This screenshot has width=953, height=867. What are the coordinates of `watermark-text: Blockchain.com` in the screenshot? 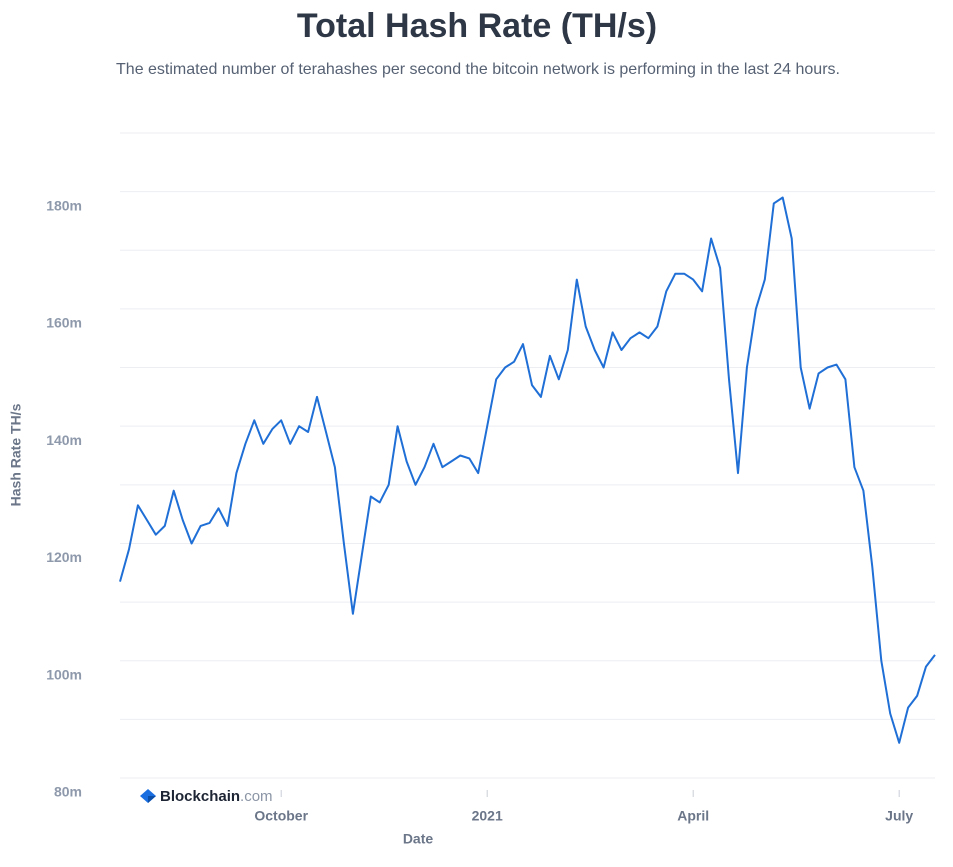 It's located at (216, 796).